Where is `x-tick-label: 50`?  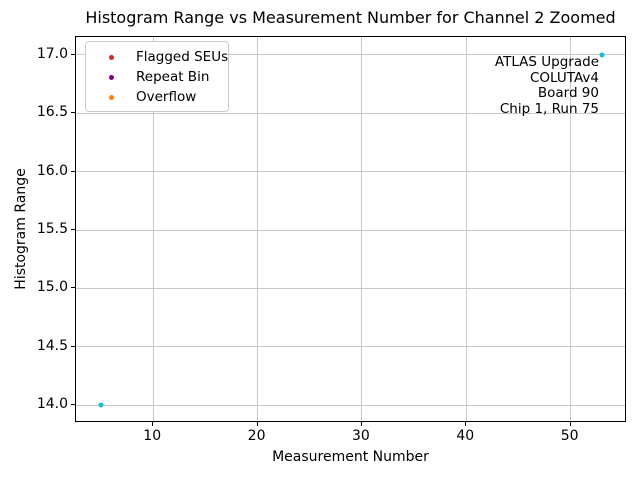 x-tick-label: 50 is located at coordinates (569, 436).